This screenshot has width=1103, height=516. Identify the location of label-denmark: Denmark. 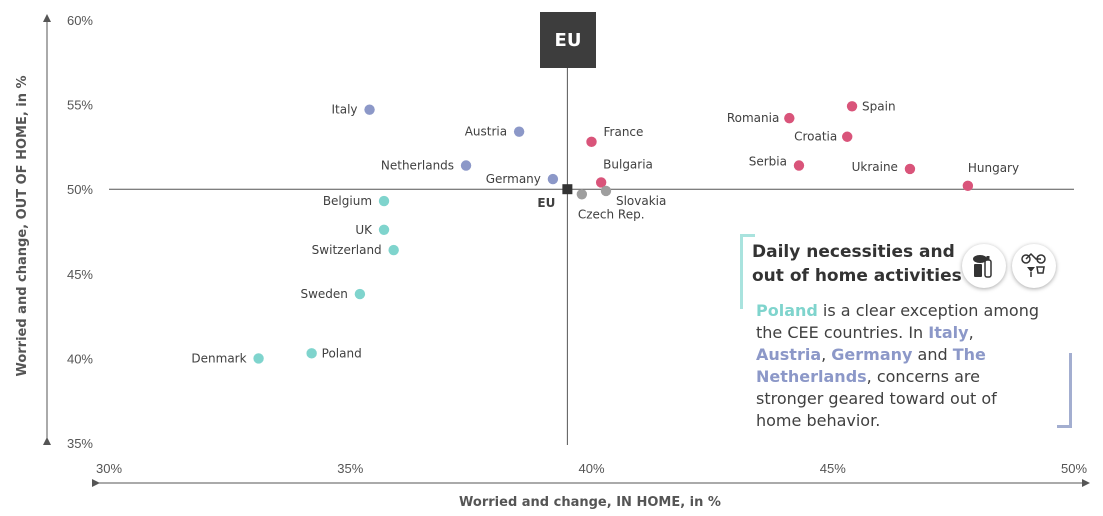
(218, 358).